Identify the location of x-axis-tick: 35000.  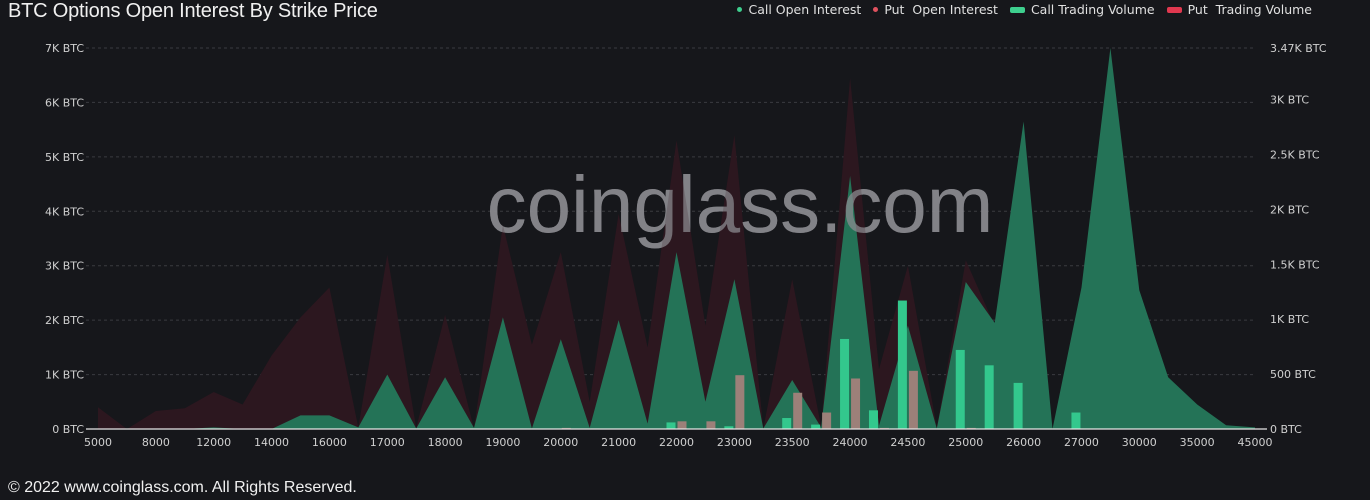
(1197, 442).